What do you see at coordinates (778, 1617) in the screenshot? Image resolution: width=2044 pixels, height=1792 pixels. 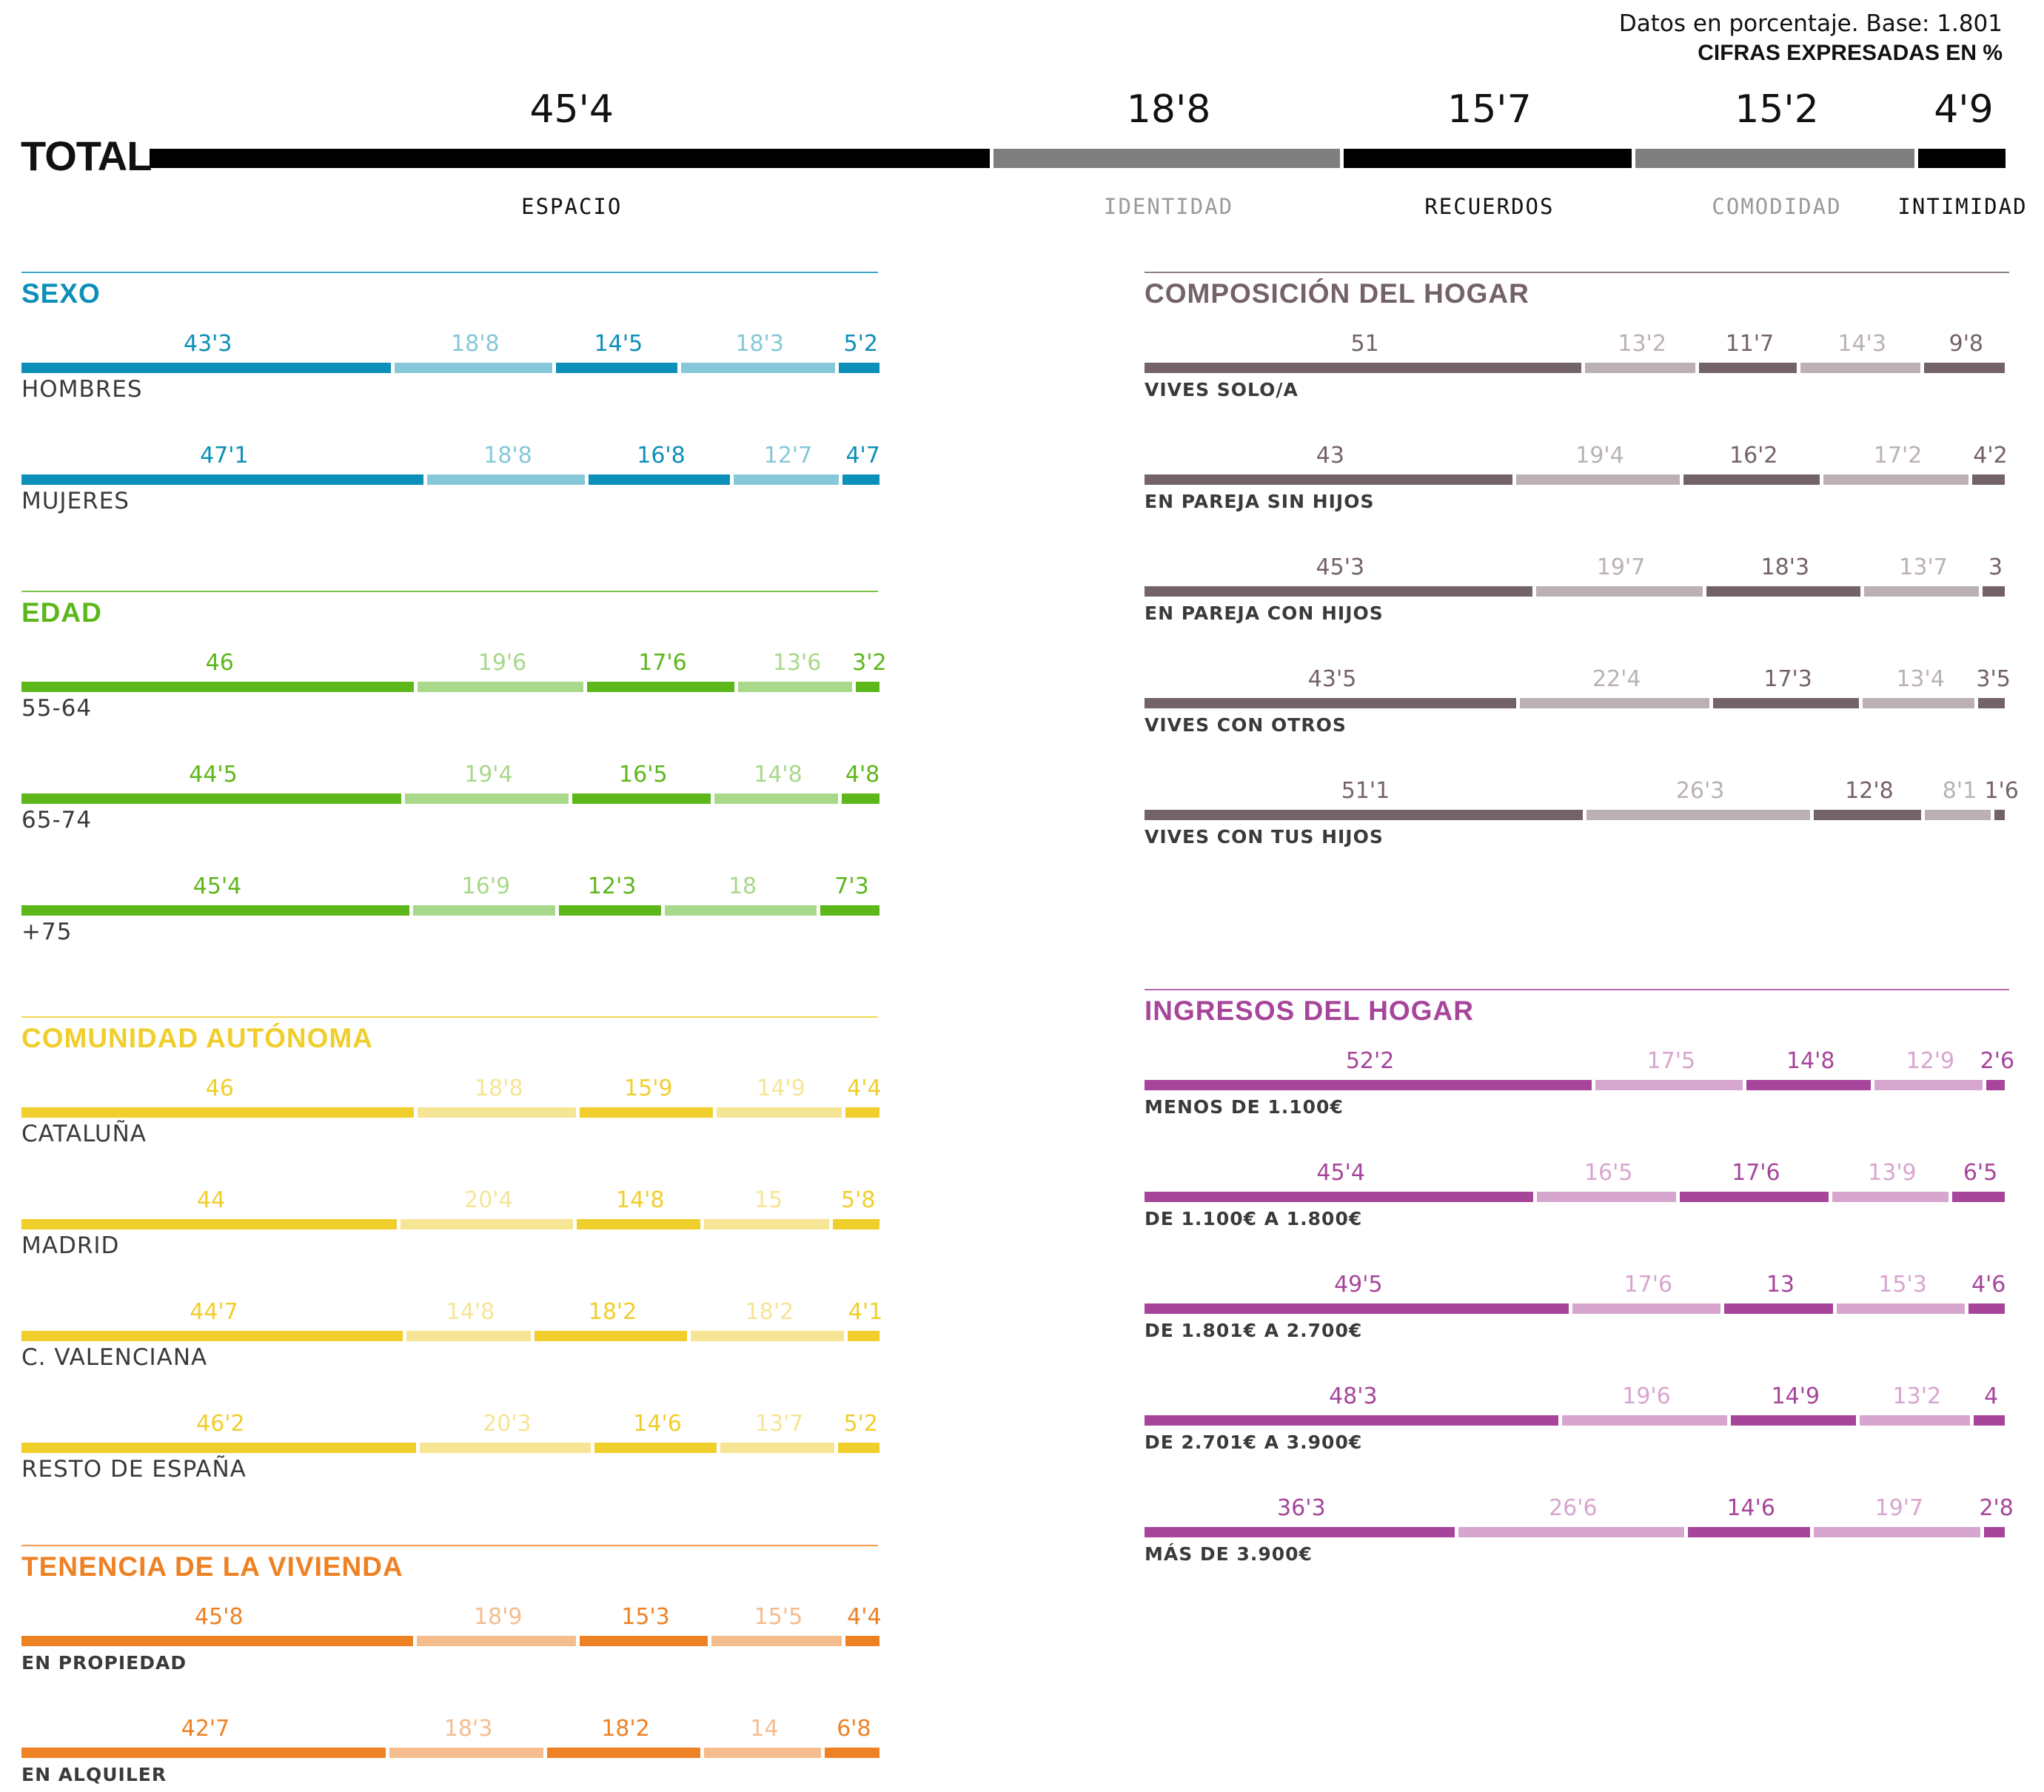 I see `value-label: 15'5` at bounding box center [778, 1617].